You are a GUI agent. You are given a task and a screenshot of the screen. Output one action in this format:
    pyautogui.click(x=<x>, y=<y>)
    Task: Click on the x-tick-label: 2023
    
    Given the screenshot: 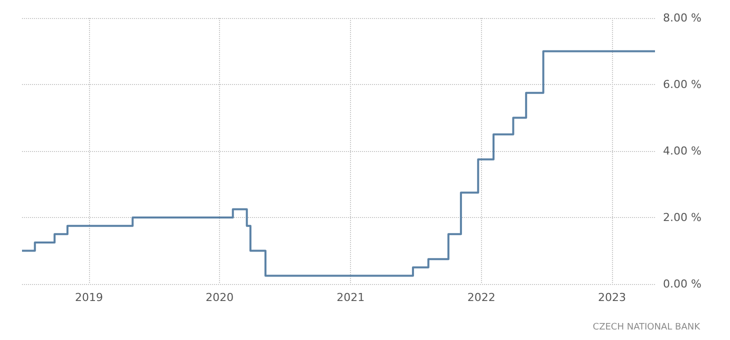 What is the action you would take?
    pyautogui.click(x=612, y=297)
    